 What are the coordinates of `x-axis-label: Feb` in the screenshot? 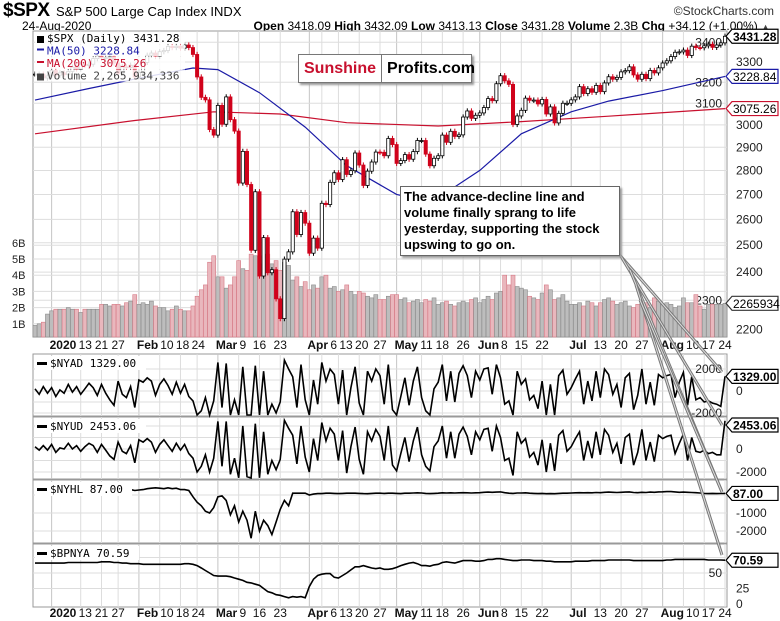 It's located at (147, 345).